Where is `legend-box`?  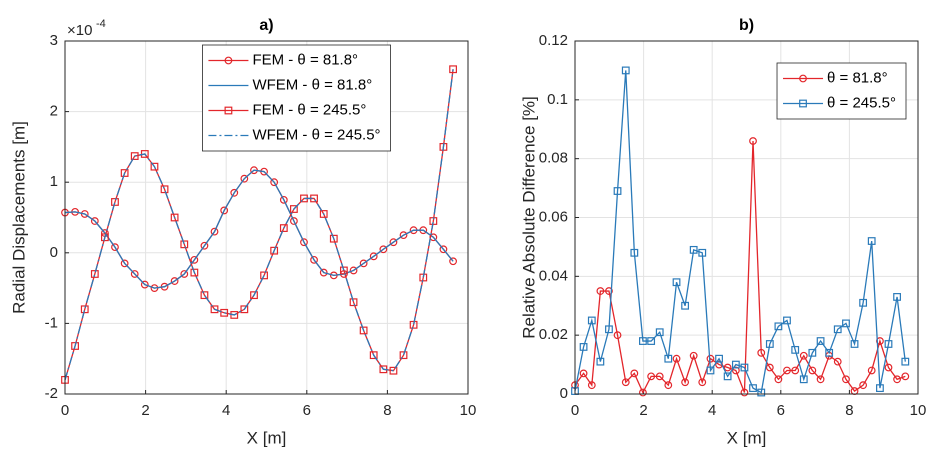
legend-box is located at coordinates (296, 98).